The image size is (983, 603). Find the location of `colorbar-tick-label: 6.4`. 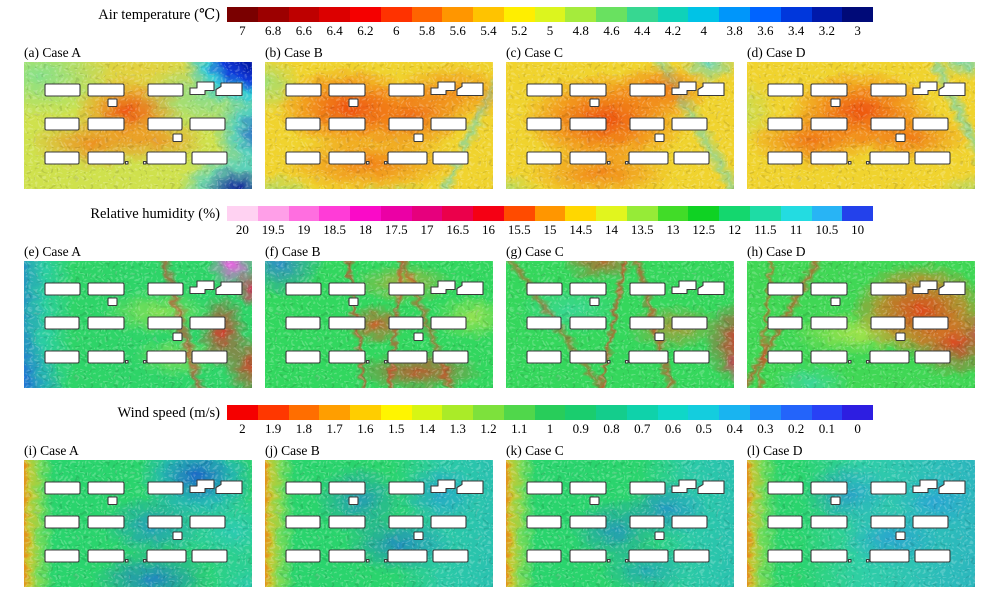

colorbar-tick-label: 6.4 is located at coordinates (334, 30).